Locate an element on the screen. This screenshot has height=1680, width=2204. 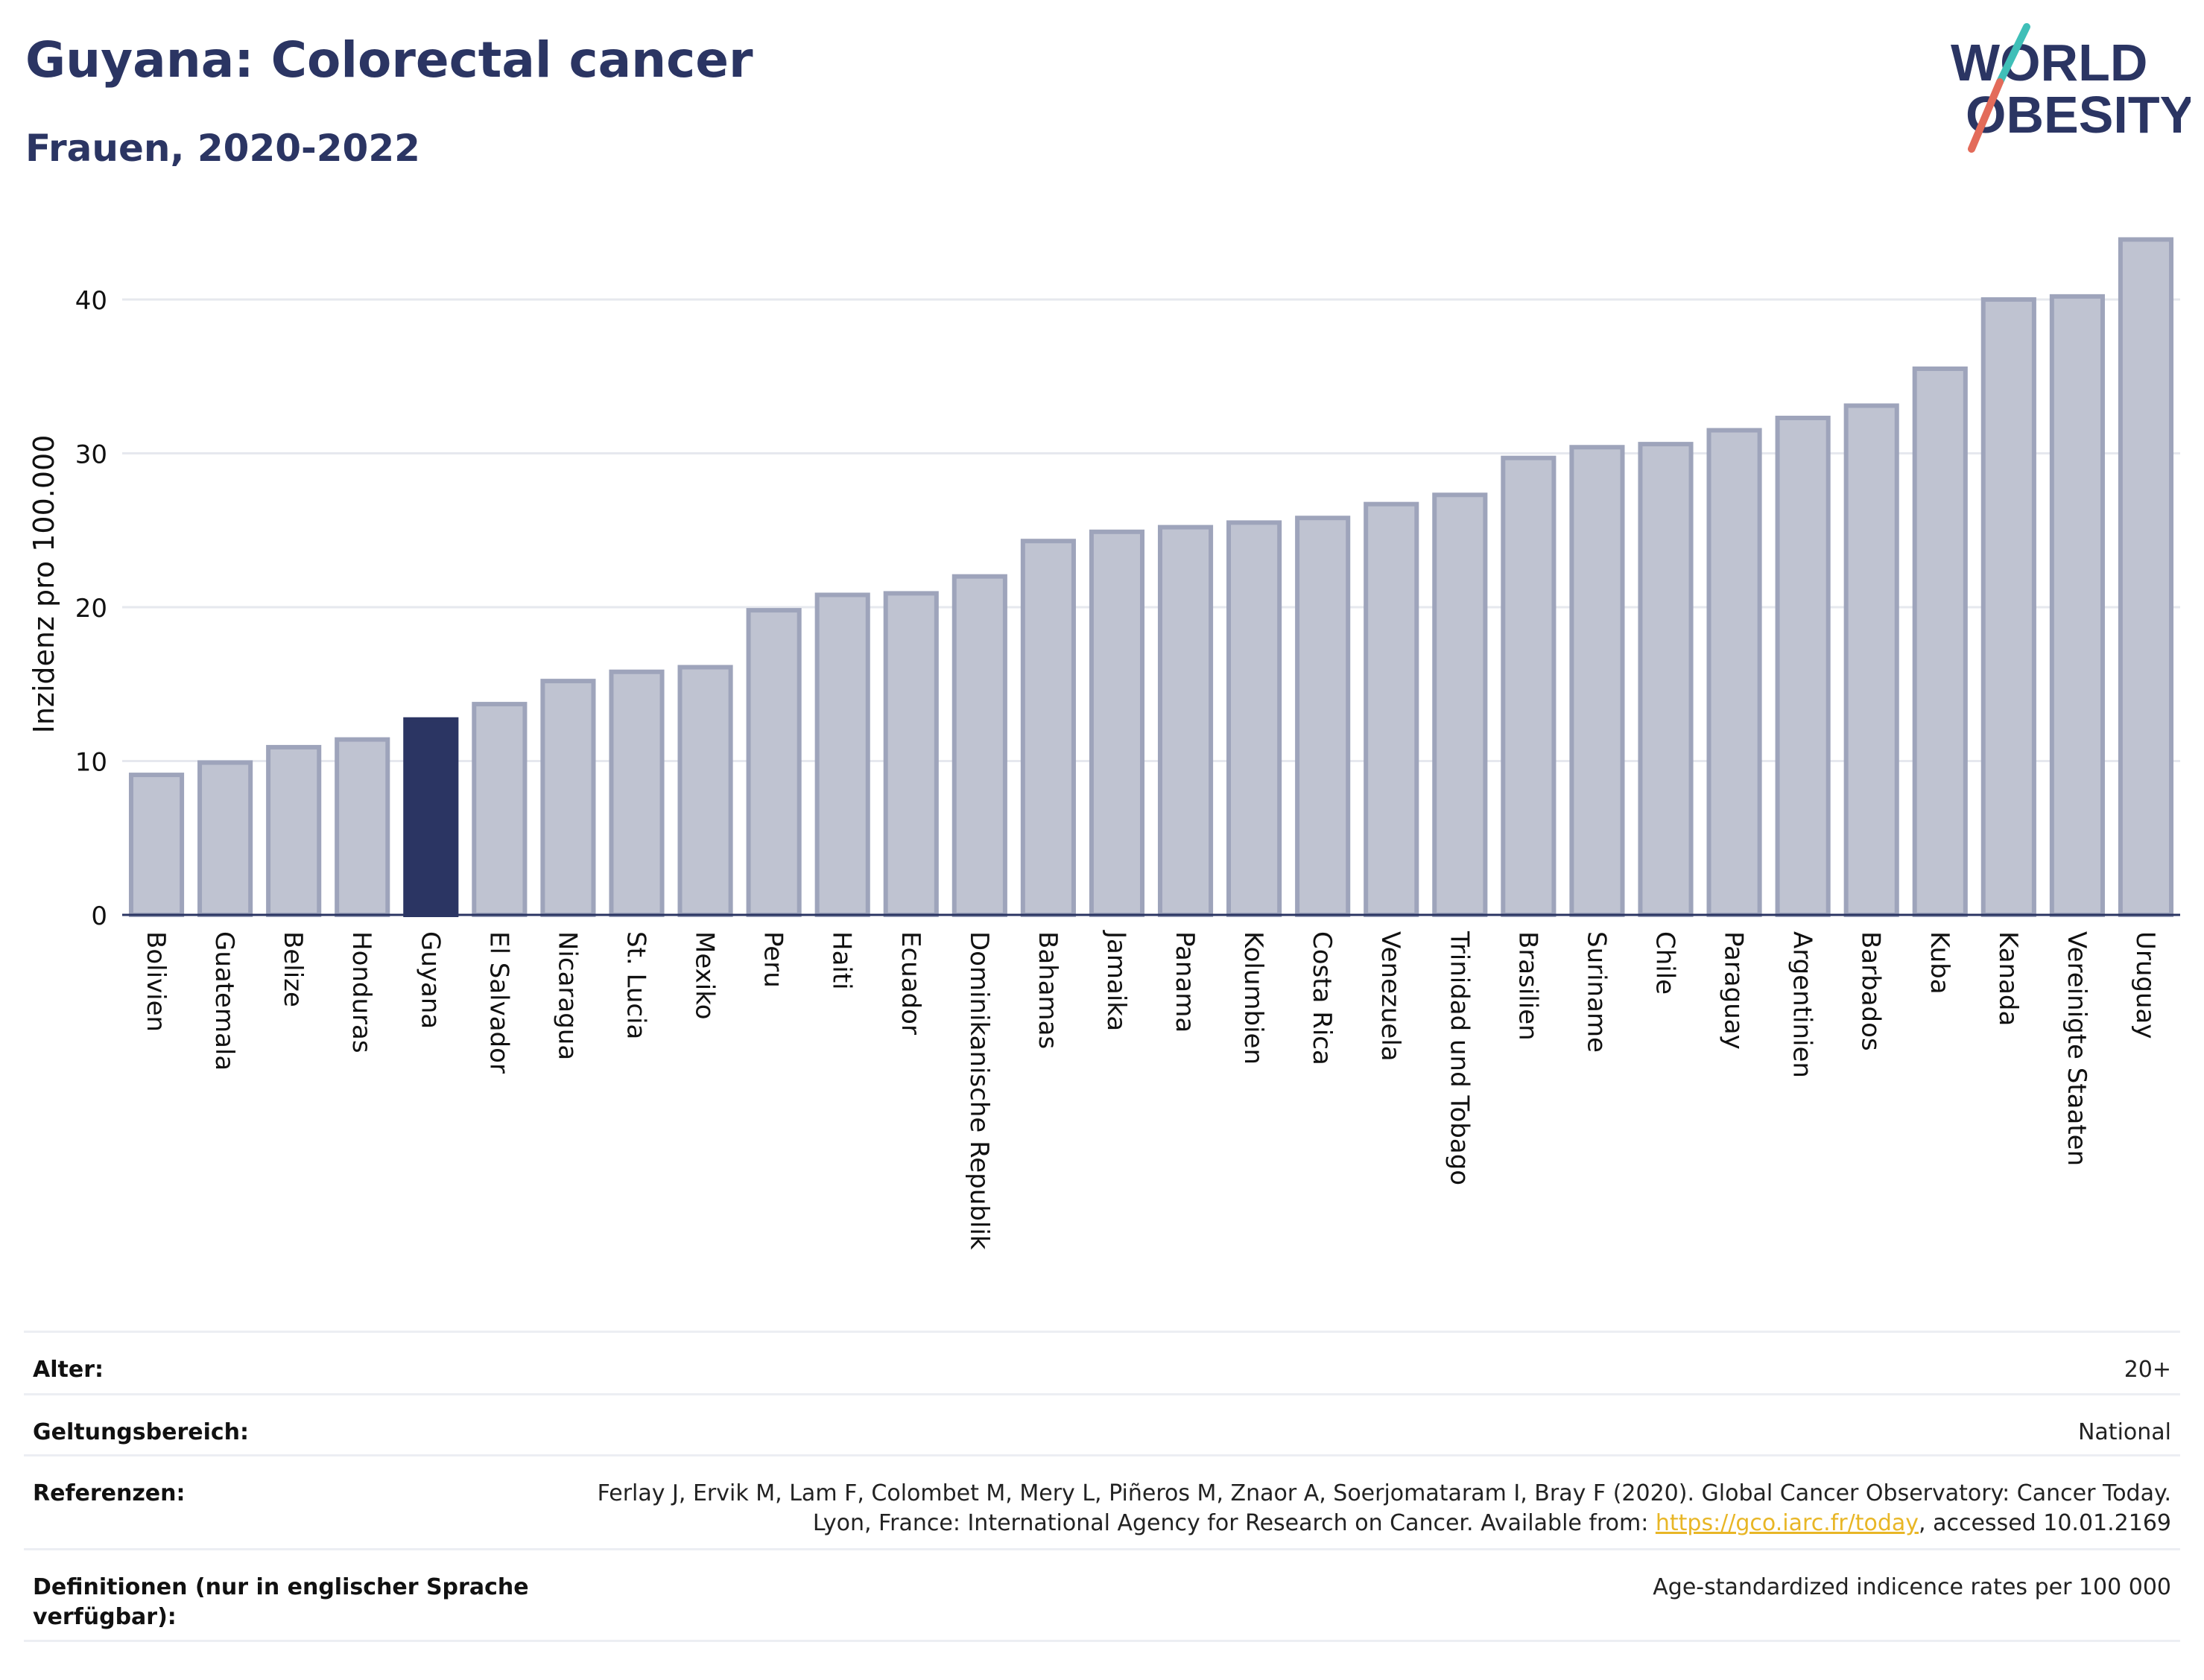
bar-brasilien is located at coordinates (1529, 686).